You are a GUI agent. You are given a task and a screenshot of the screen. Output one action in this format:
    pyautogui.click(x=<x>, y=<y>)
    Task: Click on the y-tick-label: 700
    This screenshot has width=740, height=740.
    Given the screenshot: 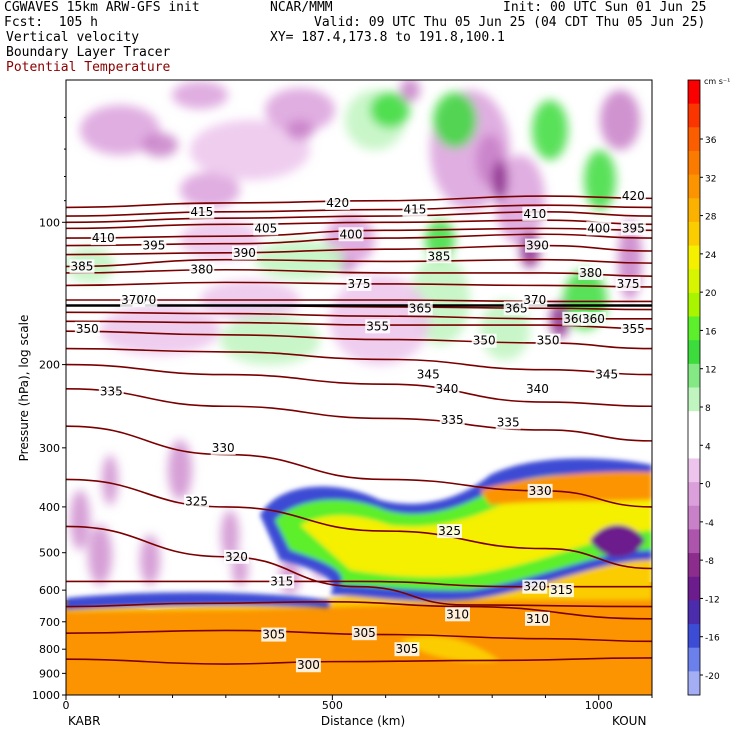 What is the action you would take?
    pyautogui.click(x=49, y=622)
    